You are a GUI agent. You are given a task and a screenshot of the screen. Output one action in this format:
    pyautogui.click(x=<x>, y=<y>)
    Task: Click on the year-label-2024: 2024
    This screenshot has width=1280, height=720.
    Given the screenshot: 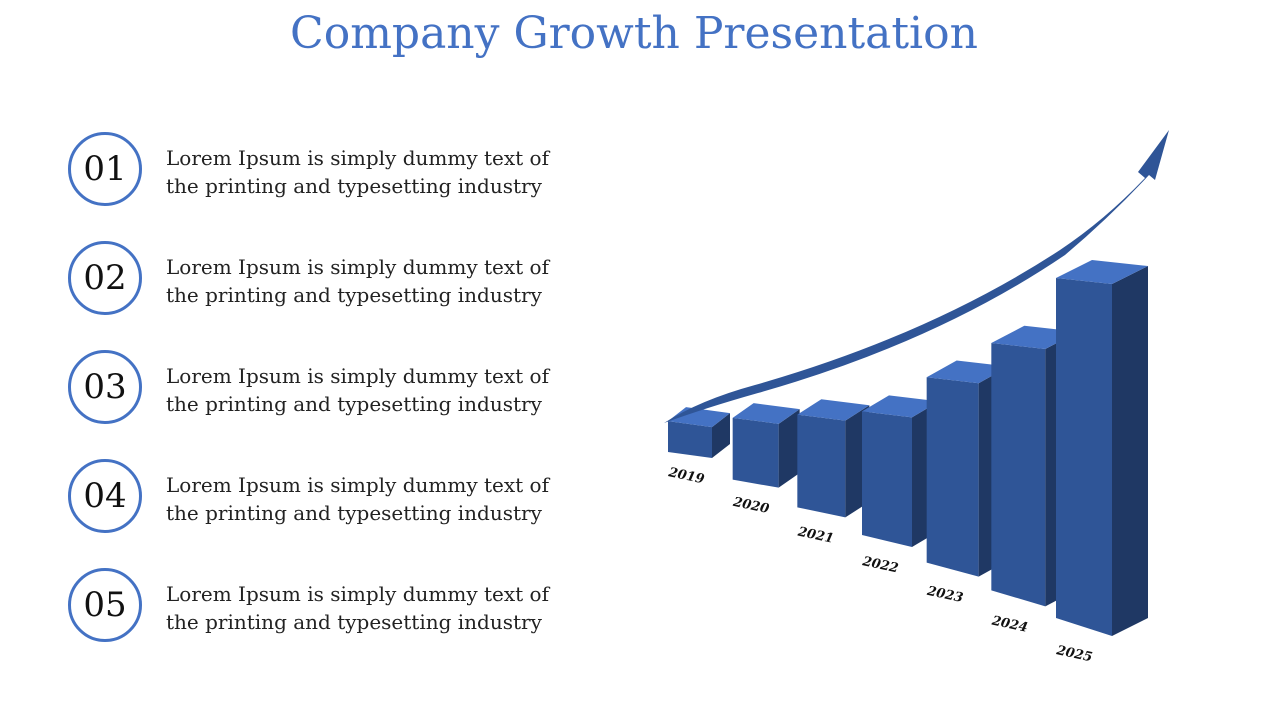 What is the action you would take?
    pyautogui.click(x=1009, y=624)
    